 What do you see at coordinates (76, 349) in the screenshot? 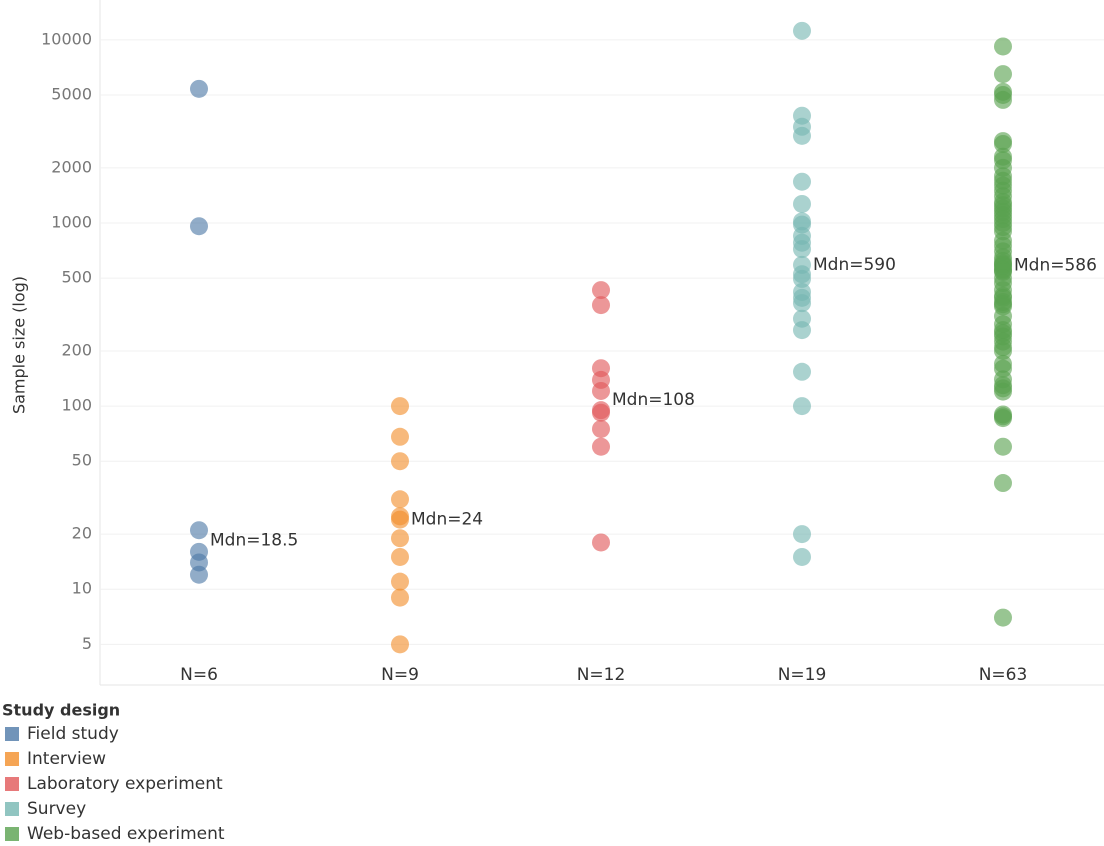
I see `y-tick-label: 200` at bounding box center [76, 349].